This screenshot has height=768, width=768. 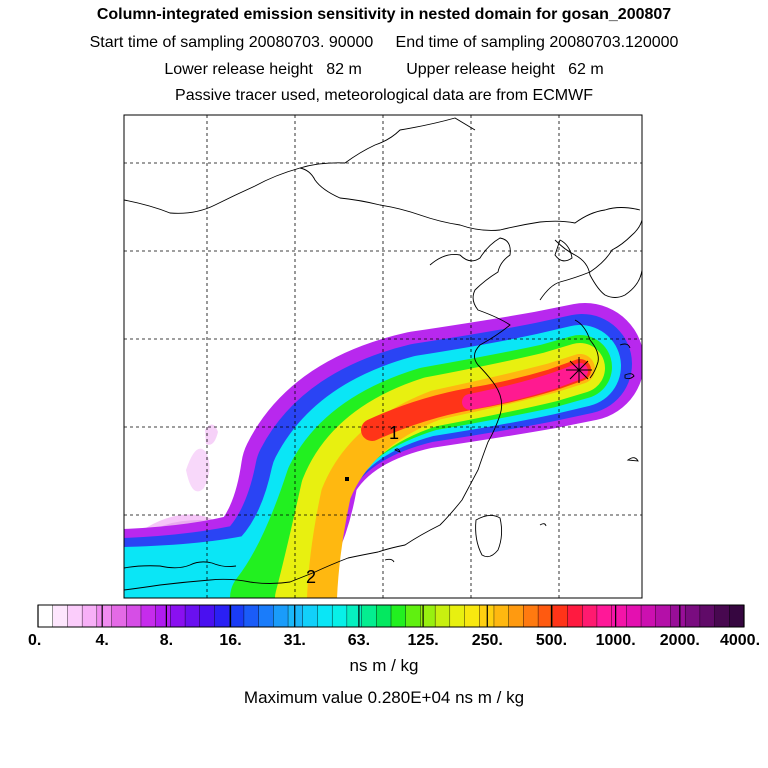 What do you see at coordinates (384, 697) in the screenshot?
I see `maximum-value-line: Maximum value 0.280E+04 ns m / kg` at bounding box center [384, 697].